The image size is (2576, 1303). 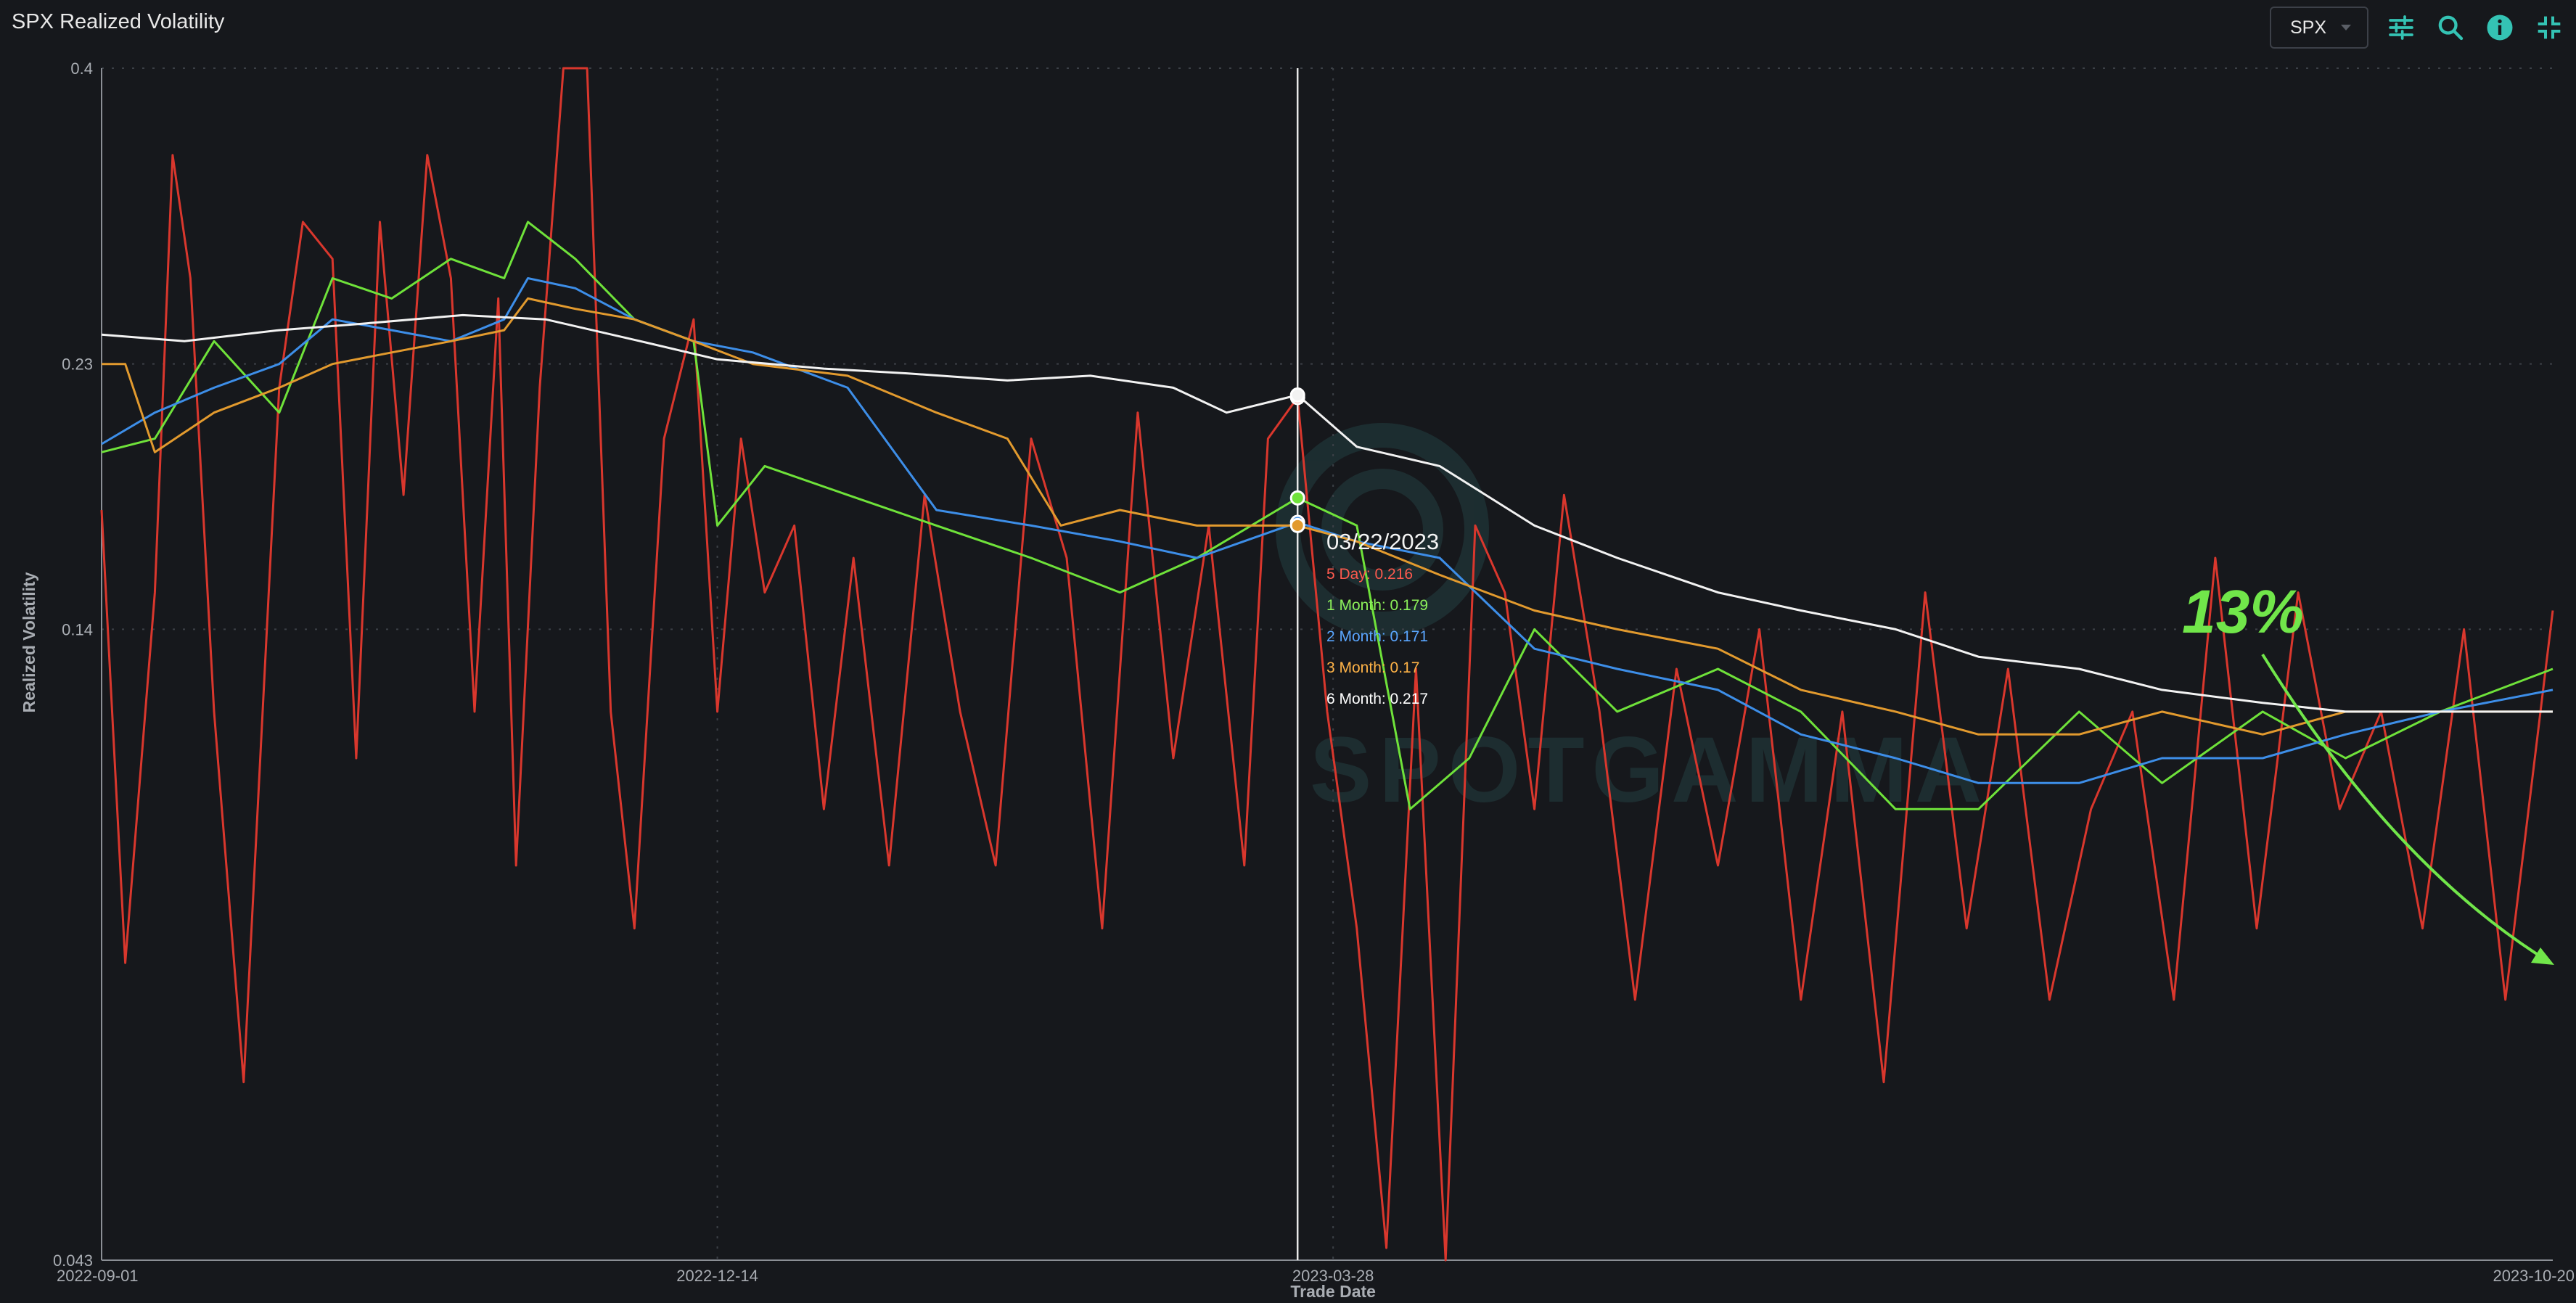 I want to click on toolbar: SPX, so click(x=2418, y=27).